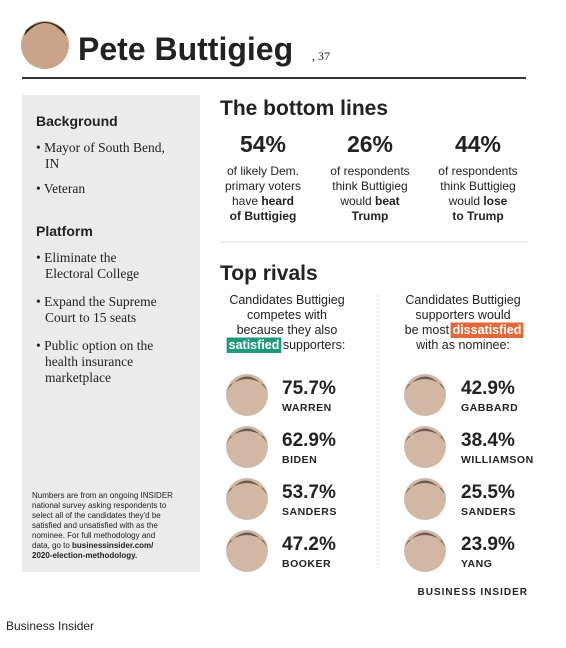 The width and height of the screenshot is (566, 648). Describe the element at coordinates (312, 345) in the screenshot. I see `text-segment: supporters:` at that location.